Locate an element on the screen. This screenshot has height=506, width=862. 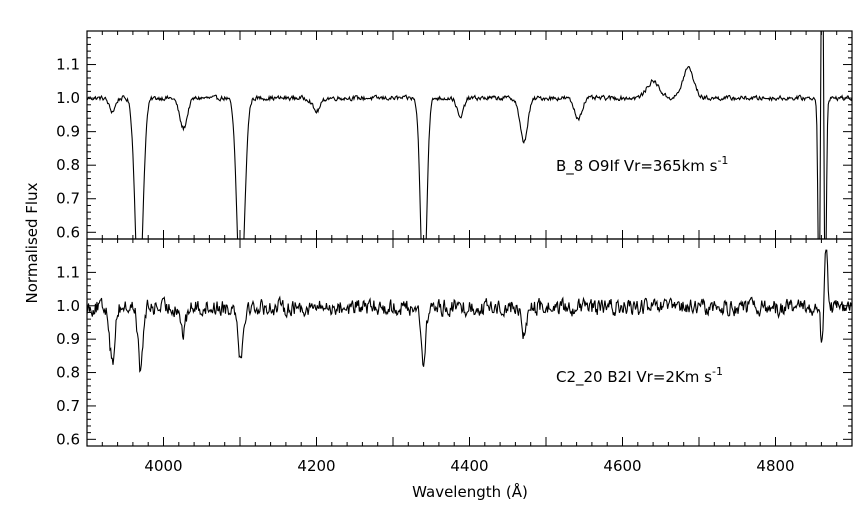
x-tick-label: 4400 is located at coordinates (469, 466).